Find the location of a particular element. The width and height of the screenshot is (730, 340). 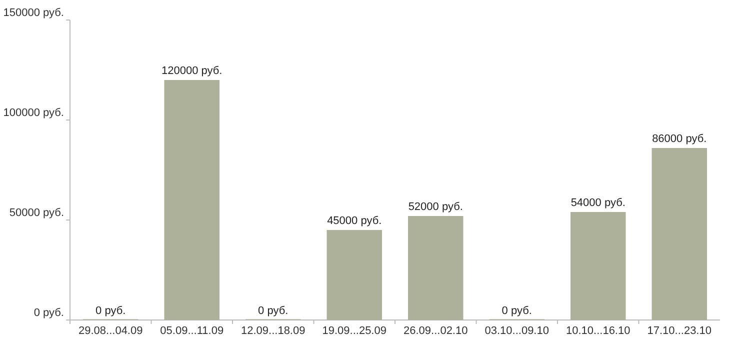

y-tick-label: 50000 руб. is located at coordinates (36, 213).